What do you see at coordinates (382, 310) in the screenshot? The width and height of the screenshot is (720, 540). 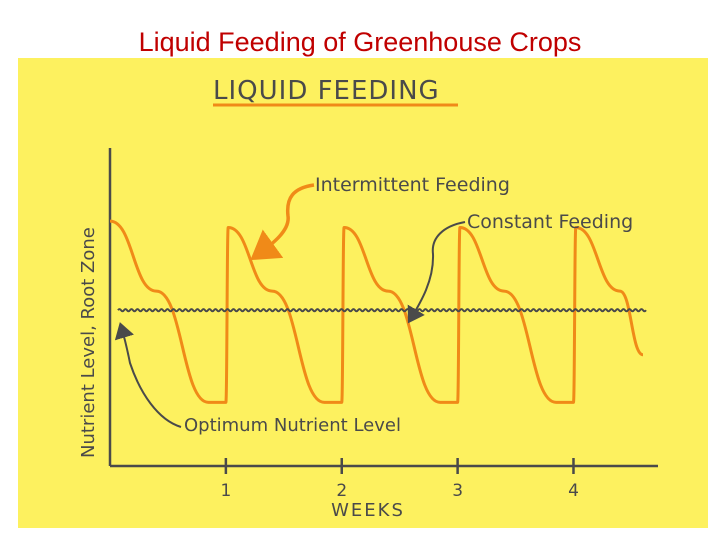 I see `series-constant-feeding-line` at bounding box center [382, 310].